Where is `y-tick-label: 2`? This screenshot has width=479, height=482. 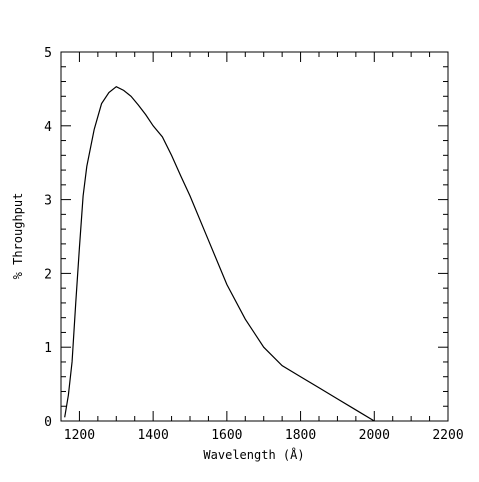
y-tick-label: 2 is located at coordinates (48, 274).